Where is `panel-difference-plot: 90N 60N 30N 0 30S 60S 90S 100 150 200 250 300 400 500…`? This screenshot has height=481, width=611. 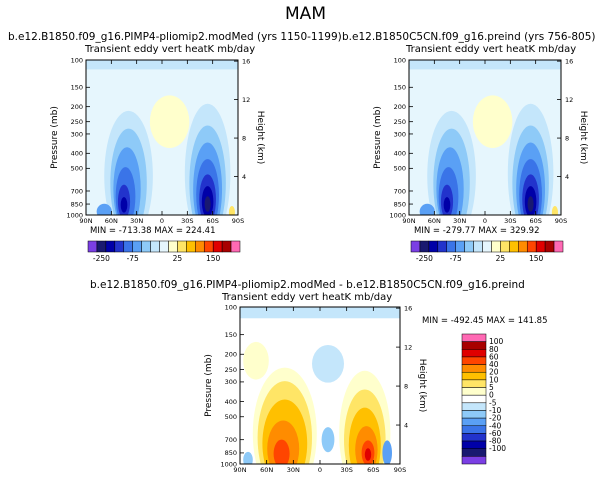 panel-difference-plot: 90N 60N 30N 0 30S 60S 90S 100 150 200 250 300 400 500… is located at coordinates (315, 388).